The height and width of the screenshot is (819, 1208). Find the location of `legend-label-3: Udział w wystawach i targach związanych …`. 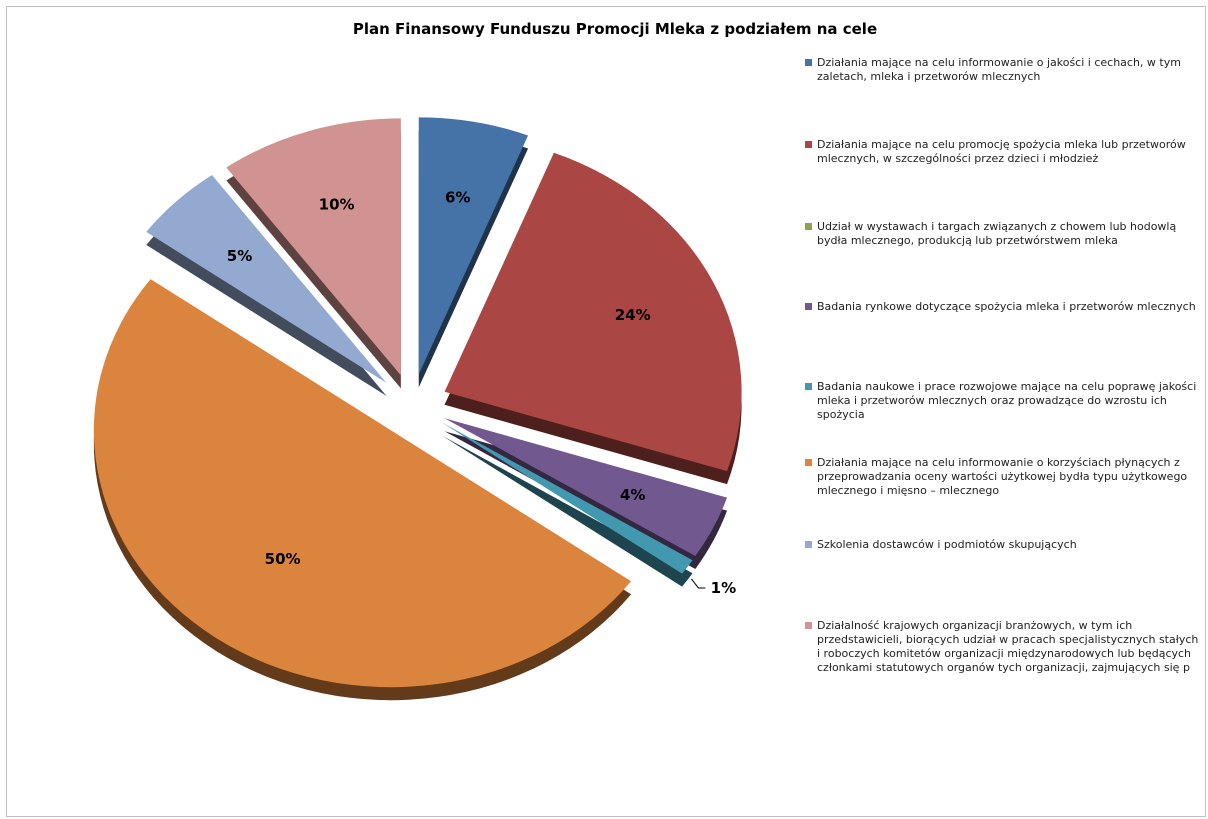

legend-label-3: Udział w wystawach i targach związanych … is located at coordinates (997, 233).